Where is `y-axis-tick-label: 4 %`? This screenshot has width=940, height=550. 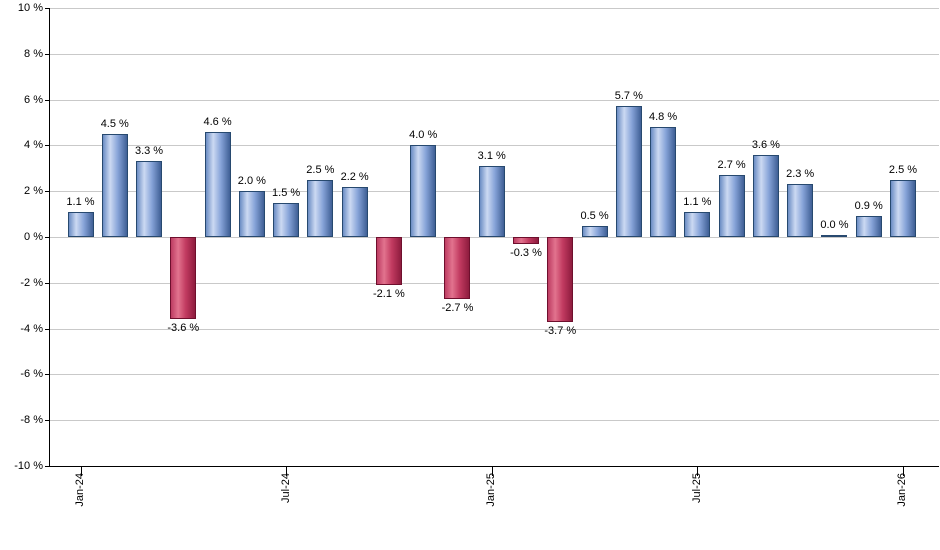
y-axis-tick-label: 4 % is located at coordinates (33, 145).